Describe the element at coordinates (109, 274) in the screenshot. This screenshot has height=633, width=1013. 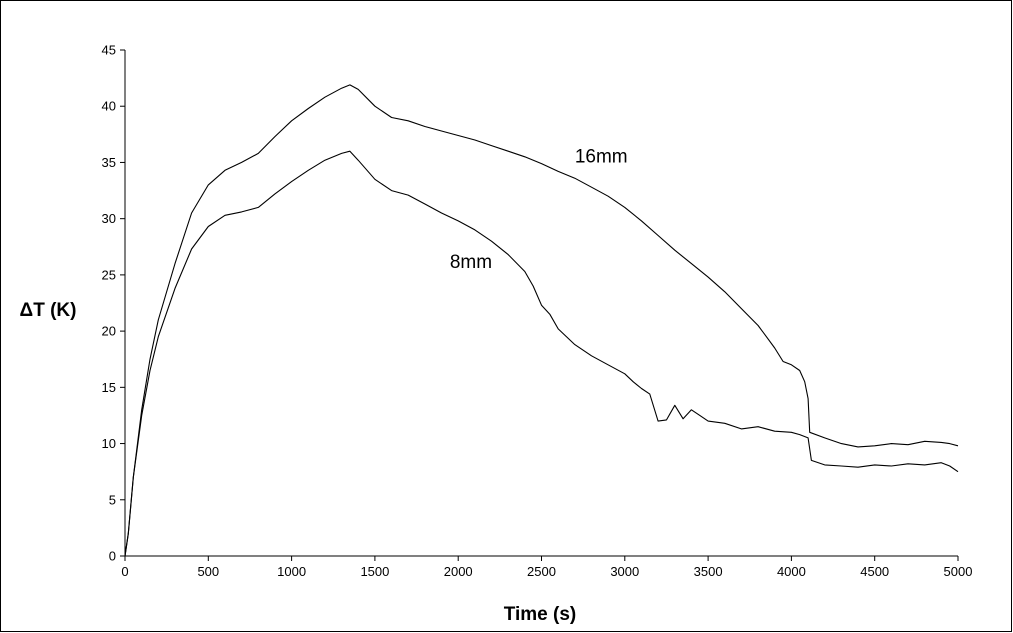
I see `y-tick-label: 25` at that location.